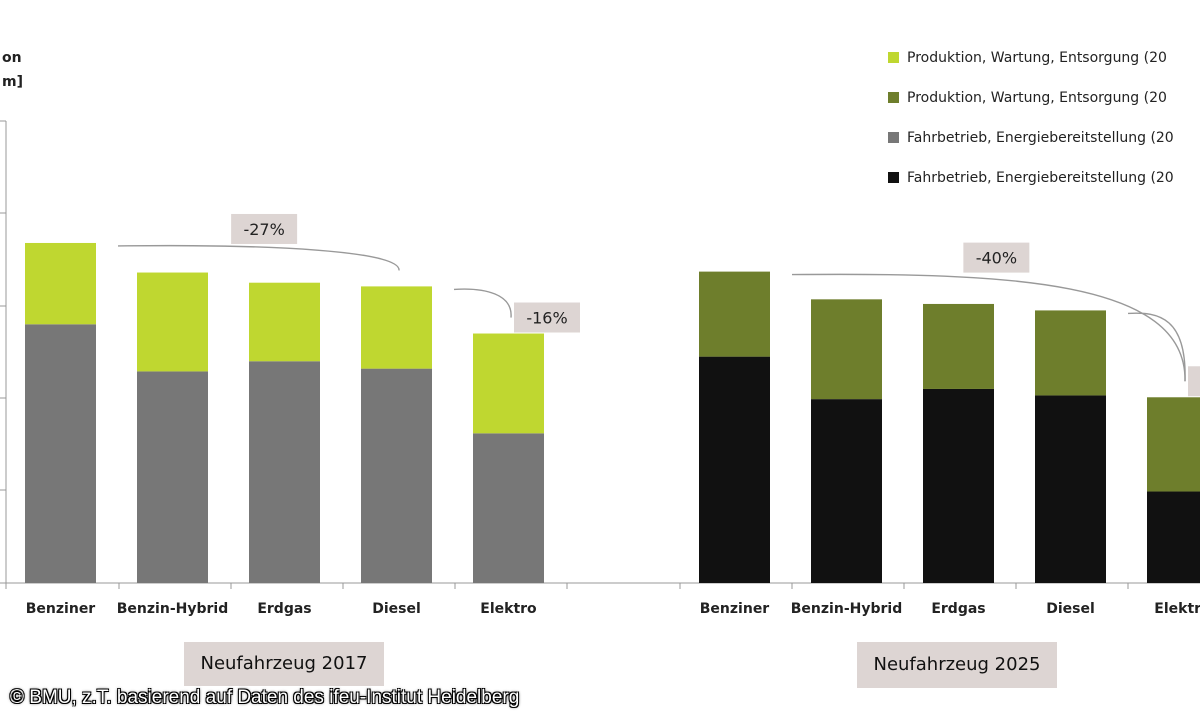  What do you see at coordinates (396, 327) in the screenshot?
I see `bar-2017-diesel-production` at bounding box center [396, 327].